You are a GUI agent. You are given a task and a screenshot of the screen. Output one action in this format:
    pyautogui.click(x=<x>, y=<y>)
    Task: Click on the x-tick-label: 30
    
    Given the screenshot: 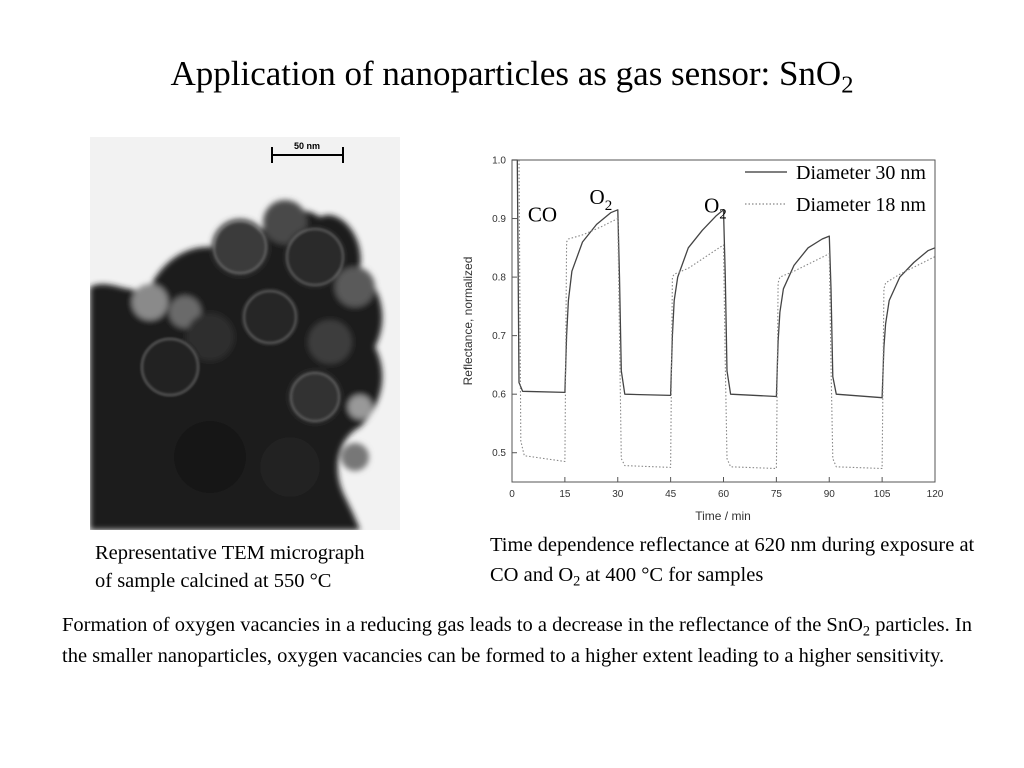 What is the action you would take?
    pyautogui.click(x=618, y=494)
    